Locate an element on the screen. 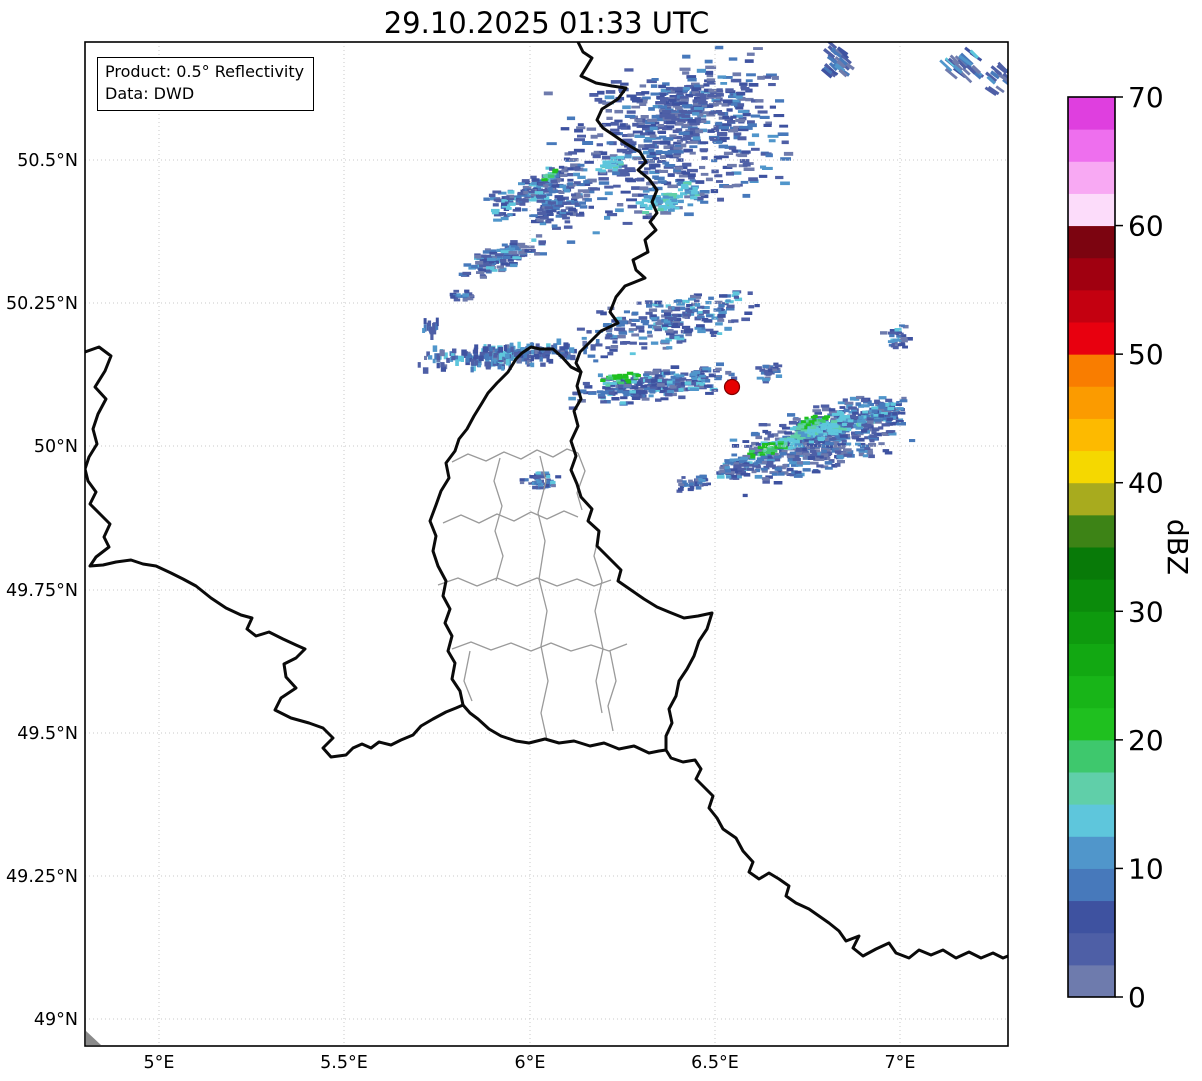  colorbar-tick-label: 60 is located at coordinates (1146, 226).